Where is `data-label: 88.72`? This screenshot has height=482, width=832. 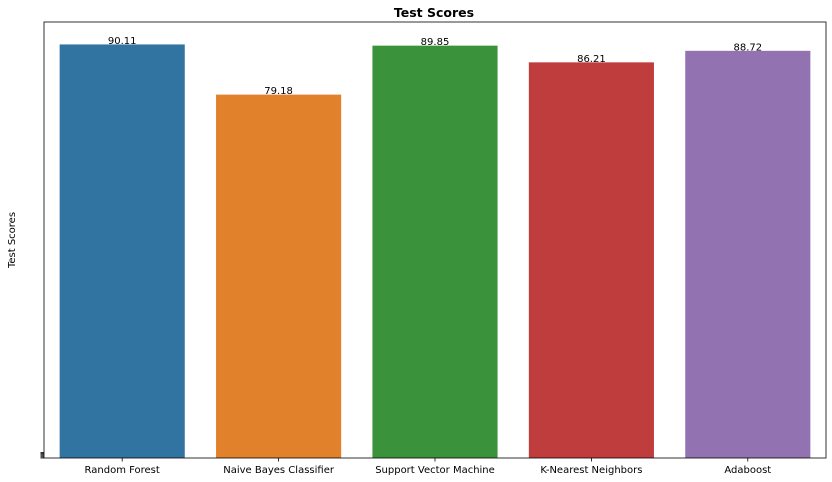
data-label: 88.72 is located at coordinates (747, 47).